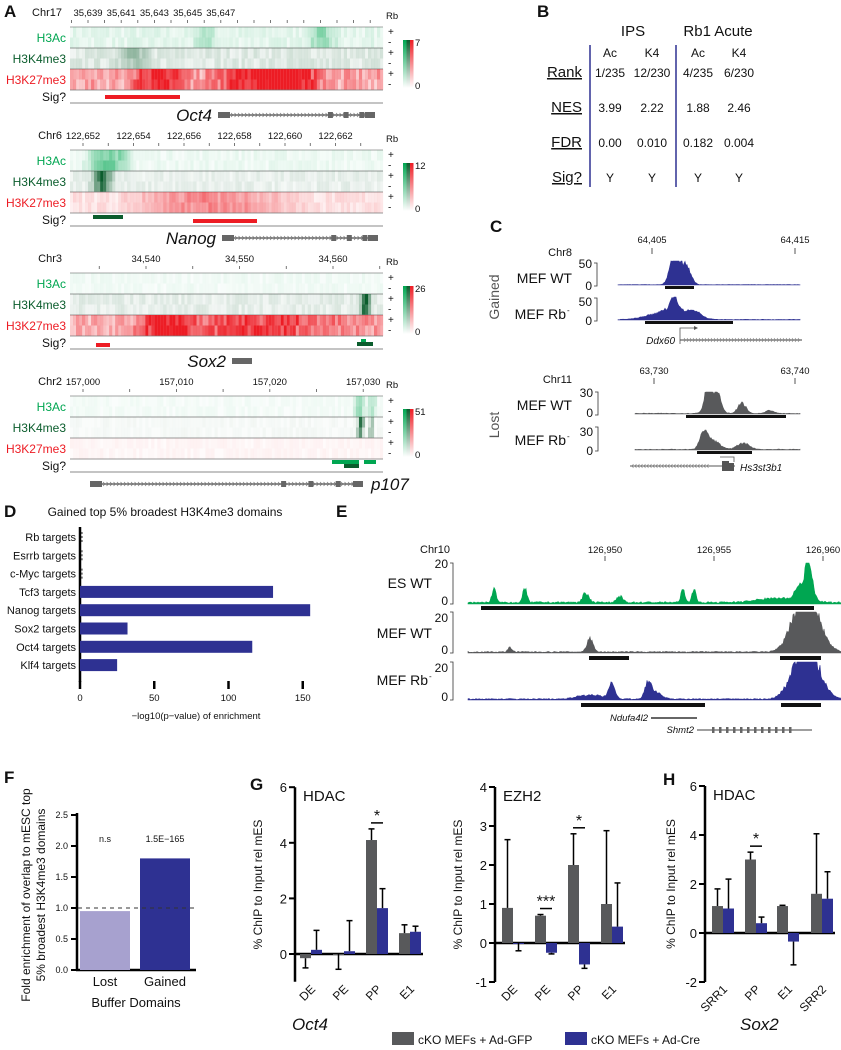 Image resolution: width=841 pixels, height=1050 pixels. What do you see at coordinates (725, 466) in the screenshot?
I see `exon` at bounding box center [725, 466].